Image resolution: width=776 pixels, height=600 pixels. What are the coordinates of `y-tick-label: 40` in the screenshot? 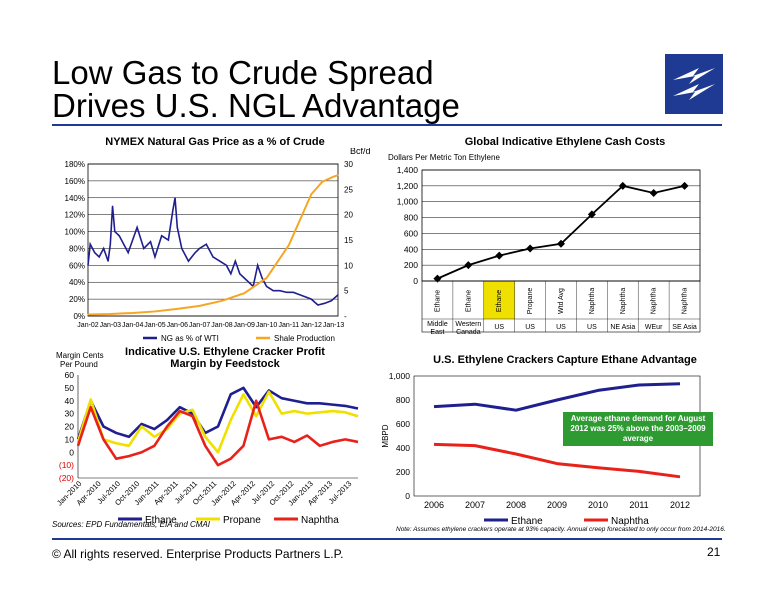 It's located at (70, 401).